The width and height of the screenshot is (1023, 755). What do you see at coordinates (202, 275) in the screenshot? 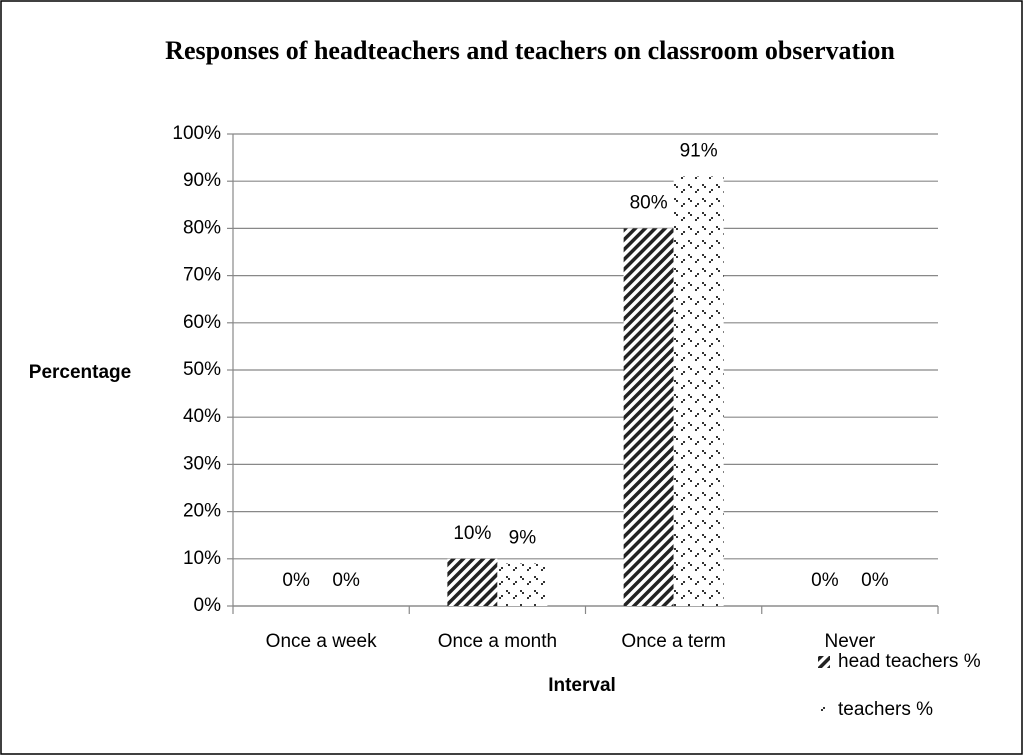
I see `y-tick-label: 70%` at bounding box center [202, 275].